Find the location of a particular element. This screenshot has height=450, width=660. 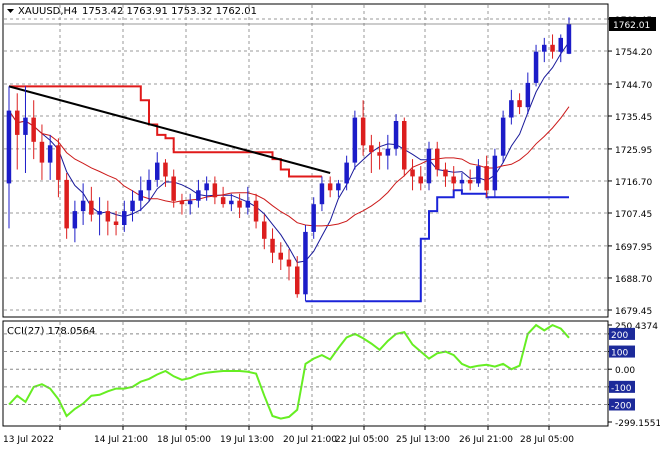

cci-level-text: 200 is located at coordinates (619, 336).